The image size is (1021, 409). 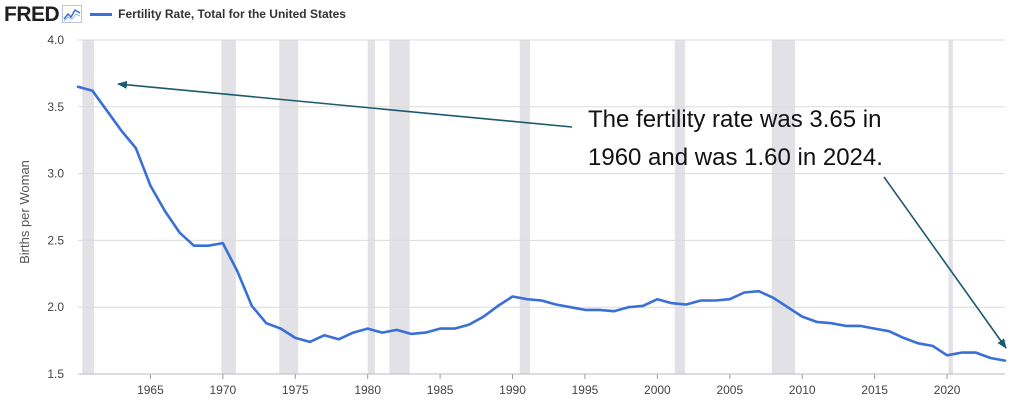 I want to click on fred-logo: FRED, so click(x=32, y=14).